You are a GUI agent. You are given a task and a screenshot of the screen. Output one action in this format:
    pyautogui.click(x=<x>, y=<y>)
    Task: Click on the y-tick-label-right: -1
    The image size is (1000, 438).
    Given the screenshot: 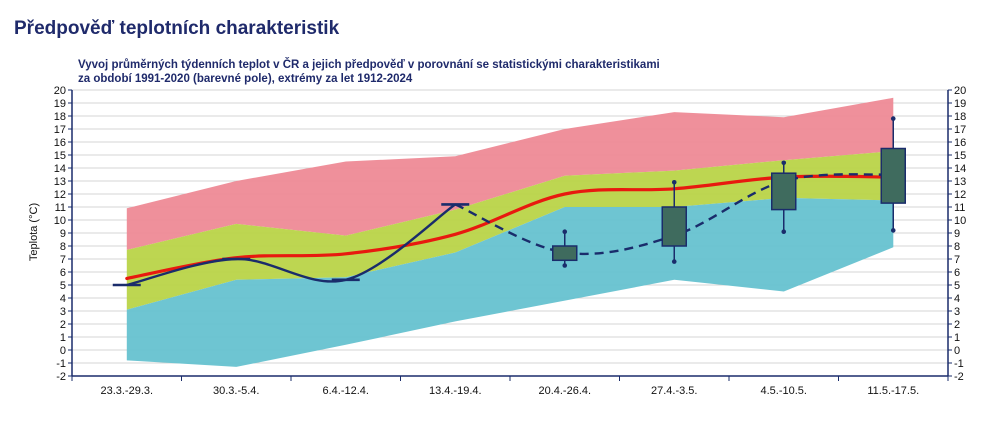 What is the action you would take?
    pyautogui.click(x=959, y=364)
    